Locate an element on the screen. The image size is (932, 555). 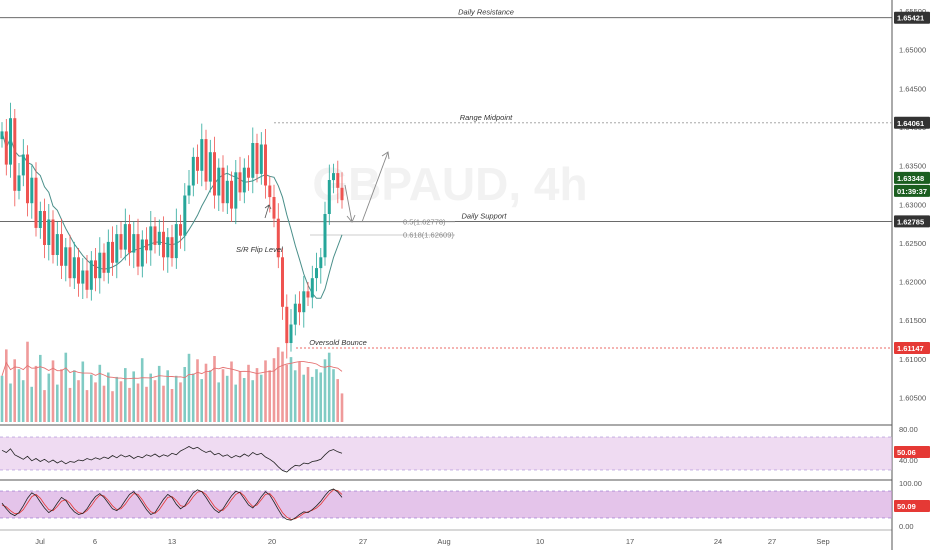
projection-arrows is located at coordinates (327, 187).